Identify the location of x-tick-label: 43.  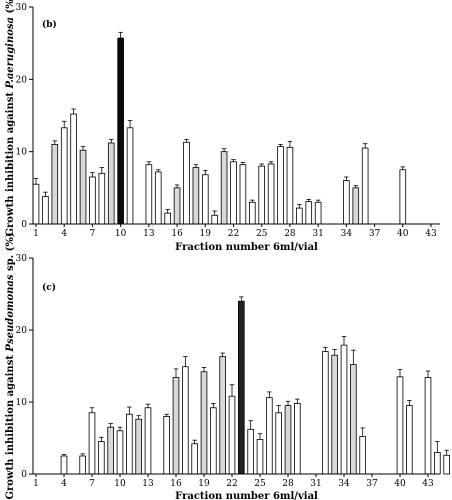
(431, 234).